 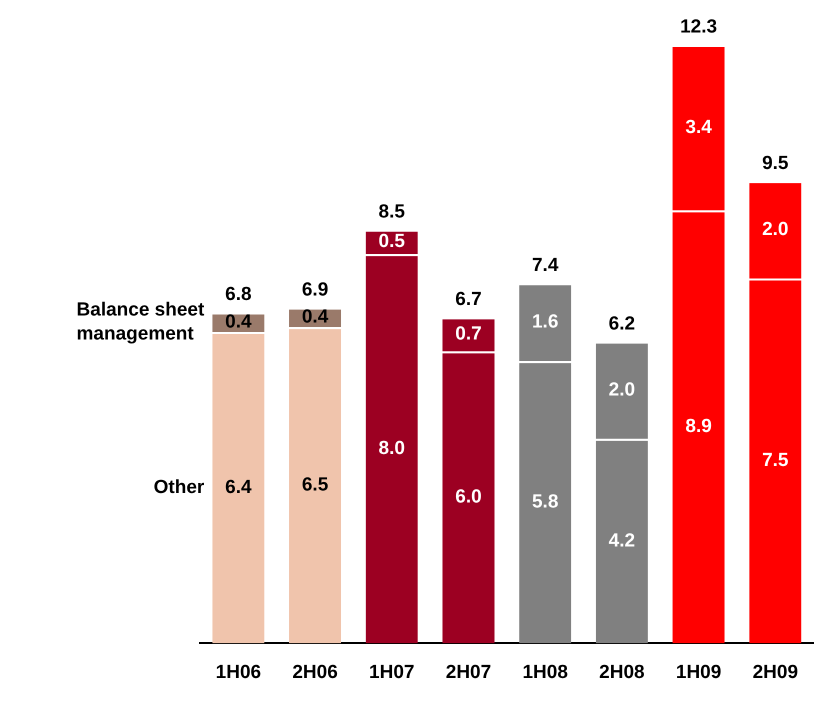 What do you see at coordinates (315, 485) in the screenshot?
I see `data-label: 6.5` at bounding box center [315, 485].